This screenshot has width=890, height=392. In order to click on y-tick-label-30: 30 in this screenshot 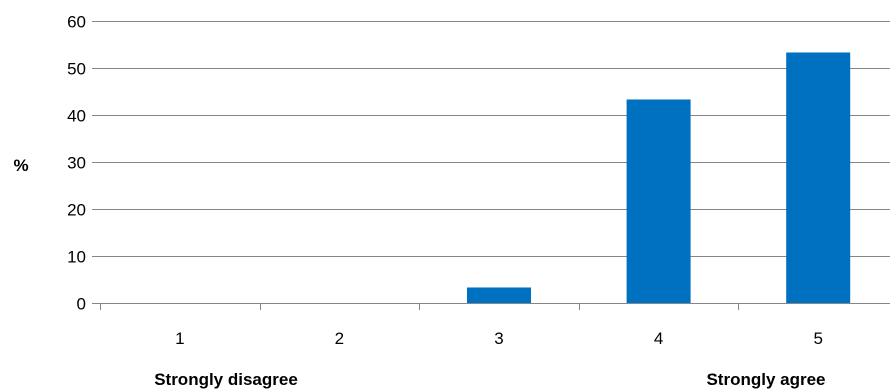, I will do `click(76, 163)`.